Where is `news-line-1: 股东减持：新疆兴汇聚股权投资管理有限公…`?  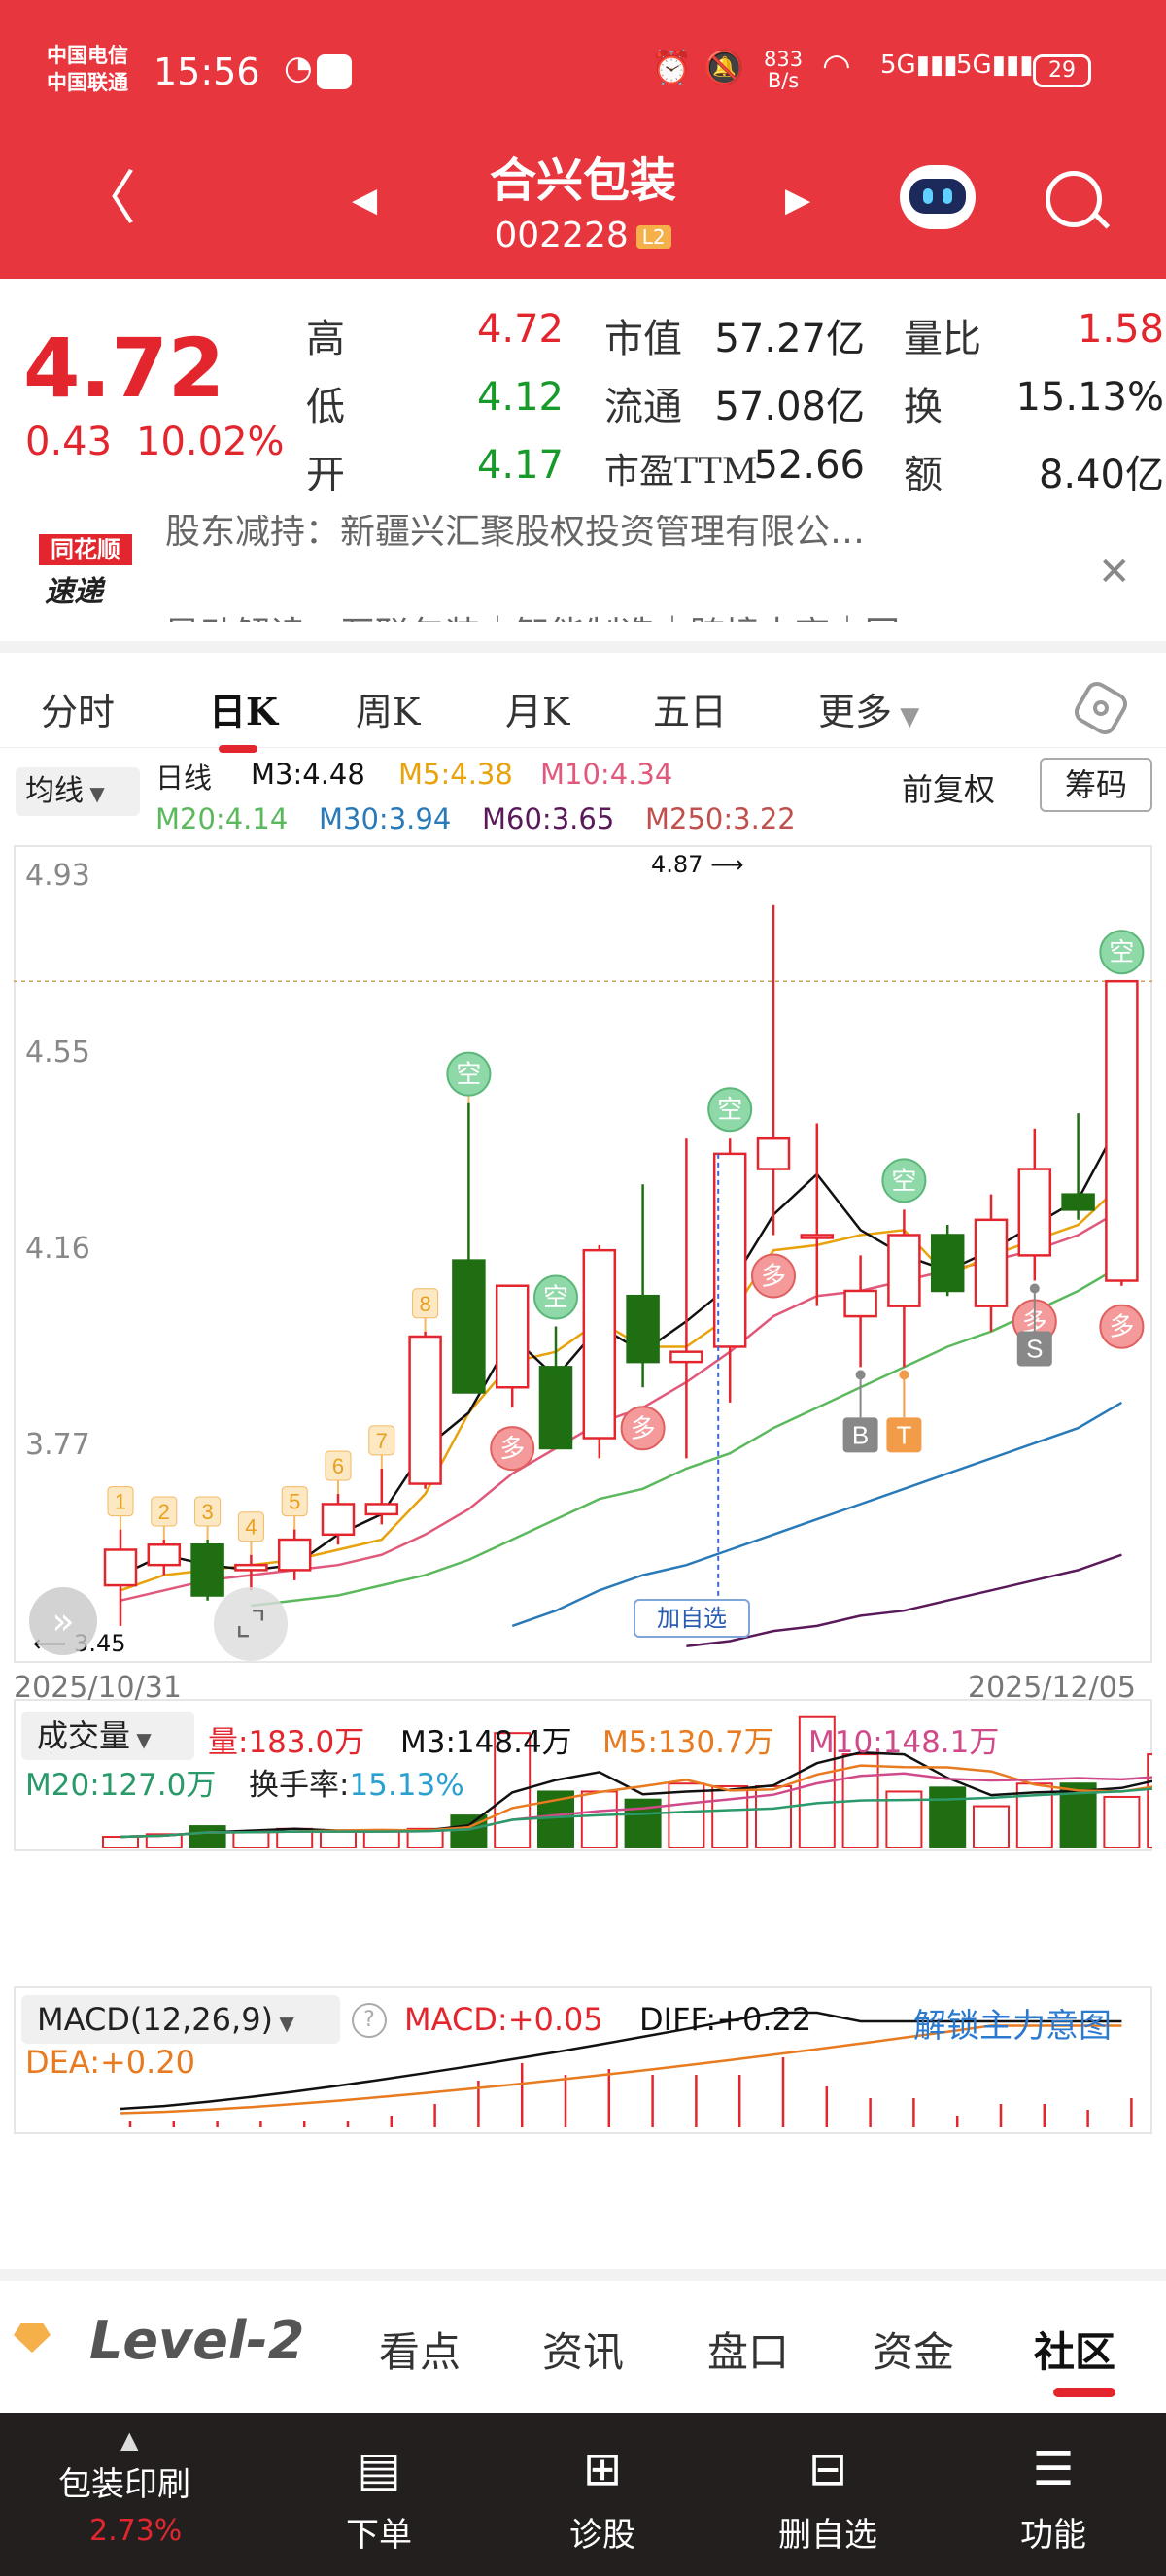 news-line-1: 股东减持：新疆兴汇聚股权投资管理有限公… is located at coordinates (515, 533).